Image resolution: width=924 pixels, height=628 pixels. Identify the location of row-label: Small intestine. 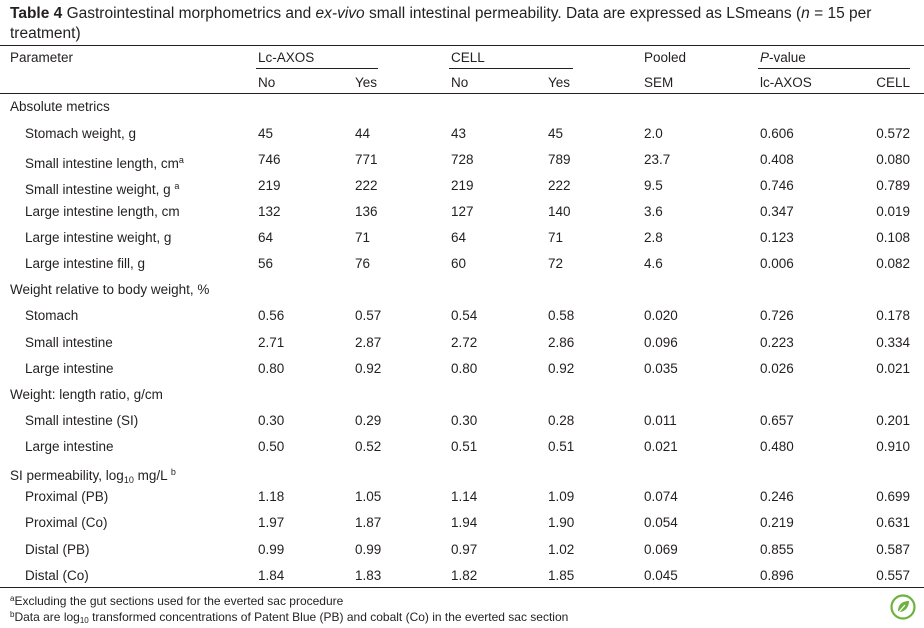
(69, 342).